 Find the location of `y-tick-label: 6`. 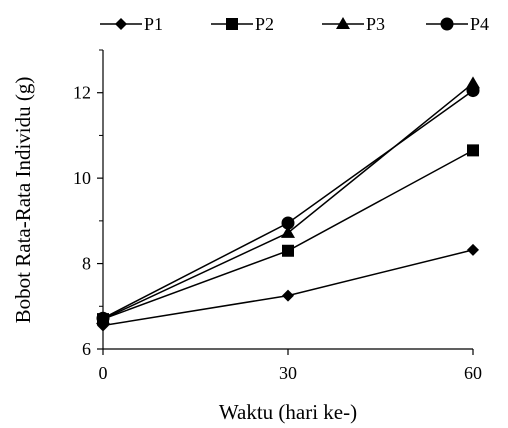

y-tick-label: 6 is located at coordinates (86, 349).